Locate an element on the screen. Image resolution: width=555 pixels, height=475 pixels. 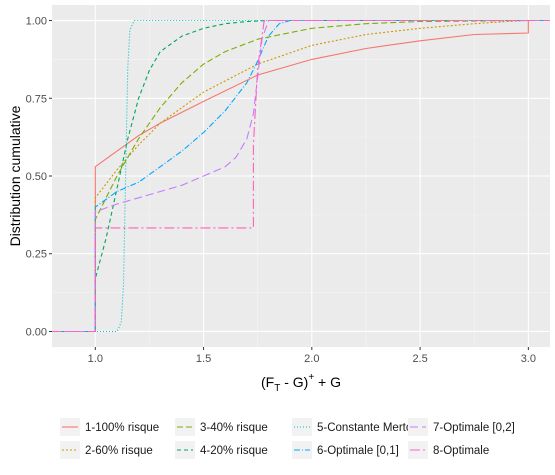
x-tick-label: 1.5 is located at coordinates (203, 359).